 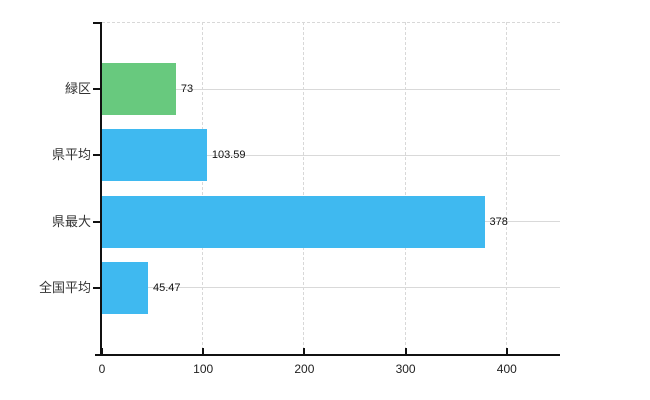 What do you see at coordinates (64, 287) in the screenshot?
I see `category-label: 全国平均` at bounding box center [64, 287].